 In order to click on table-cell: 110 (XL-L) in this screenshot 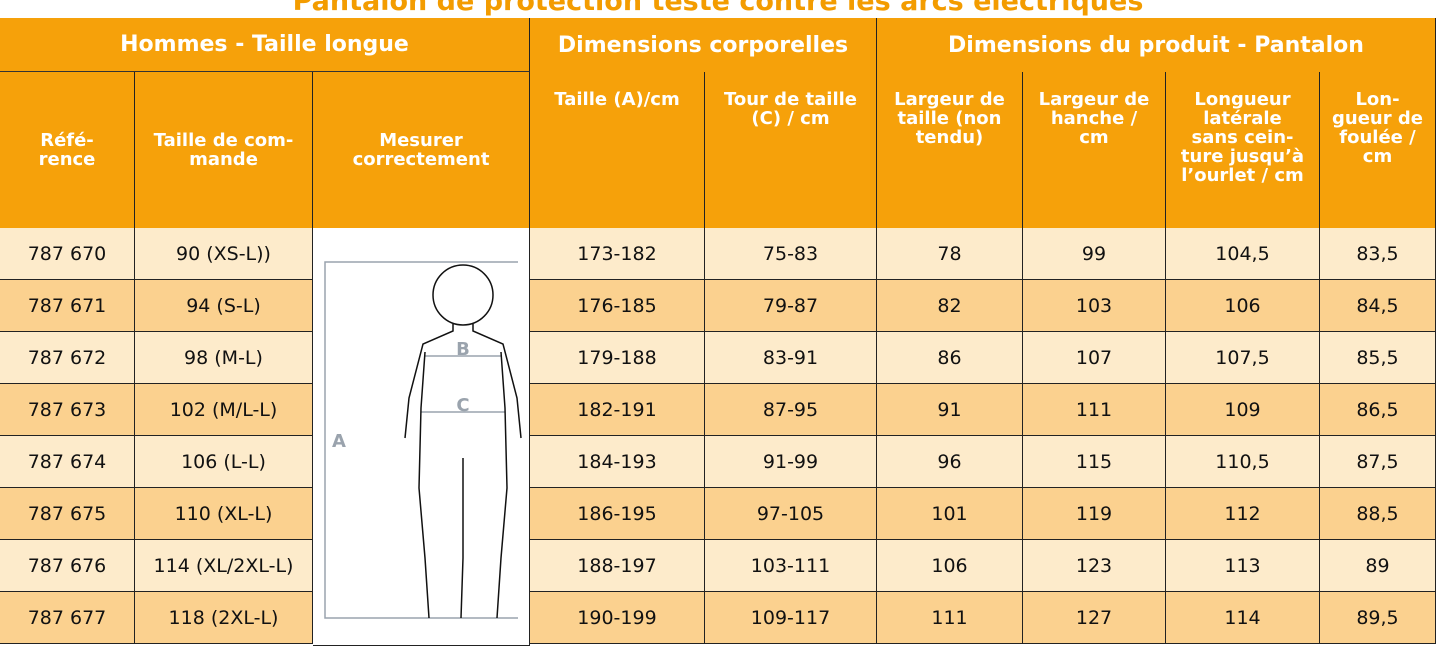, I will do `click(224, 514)`.